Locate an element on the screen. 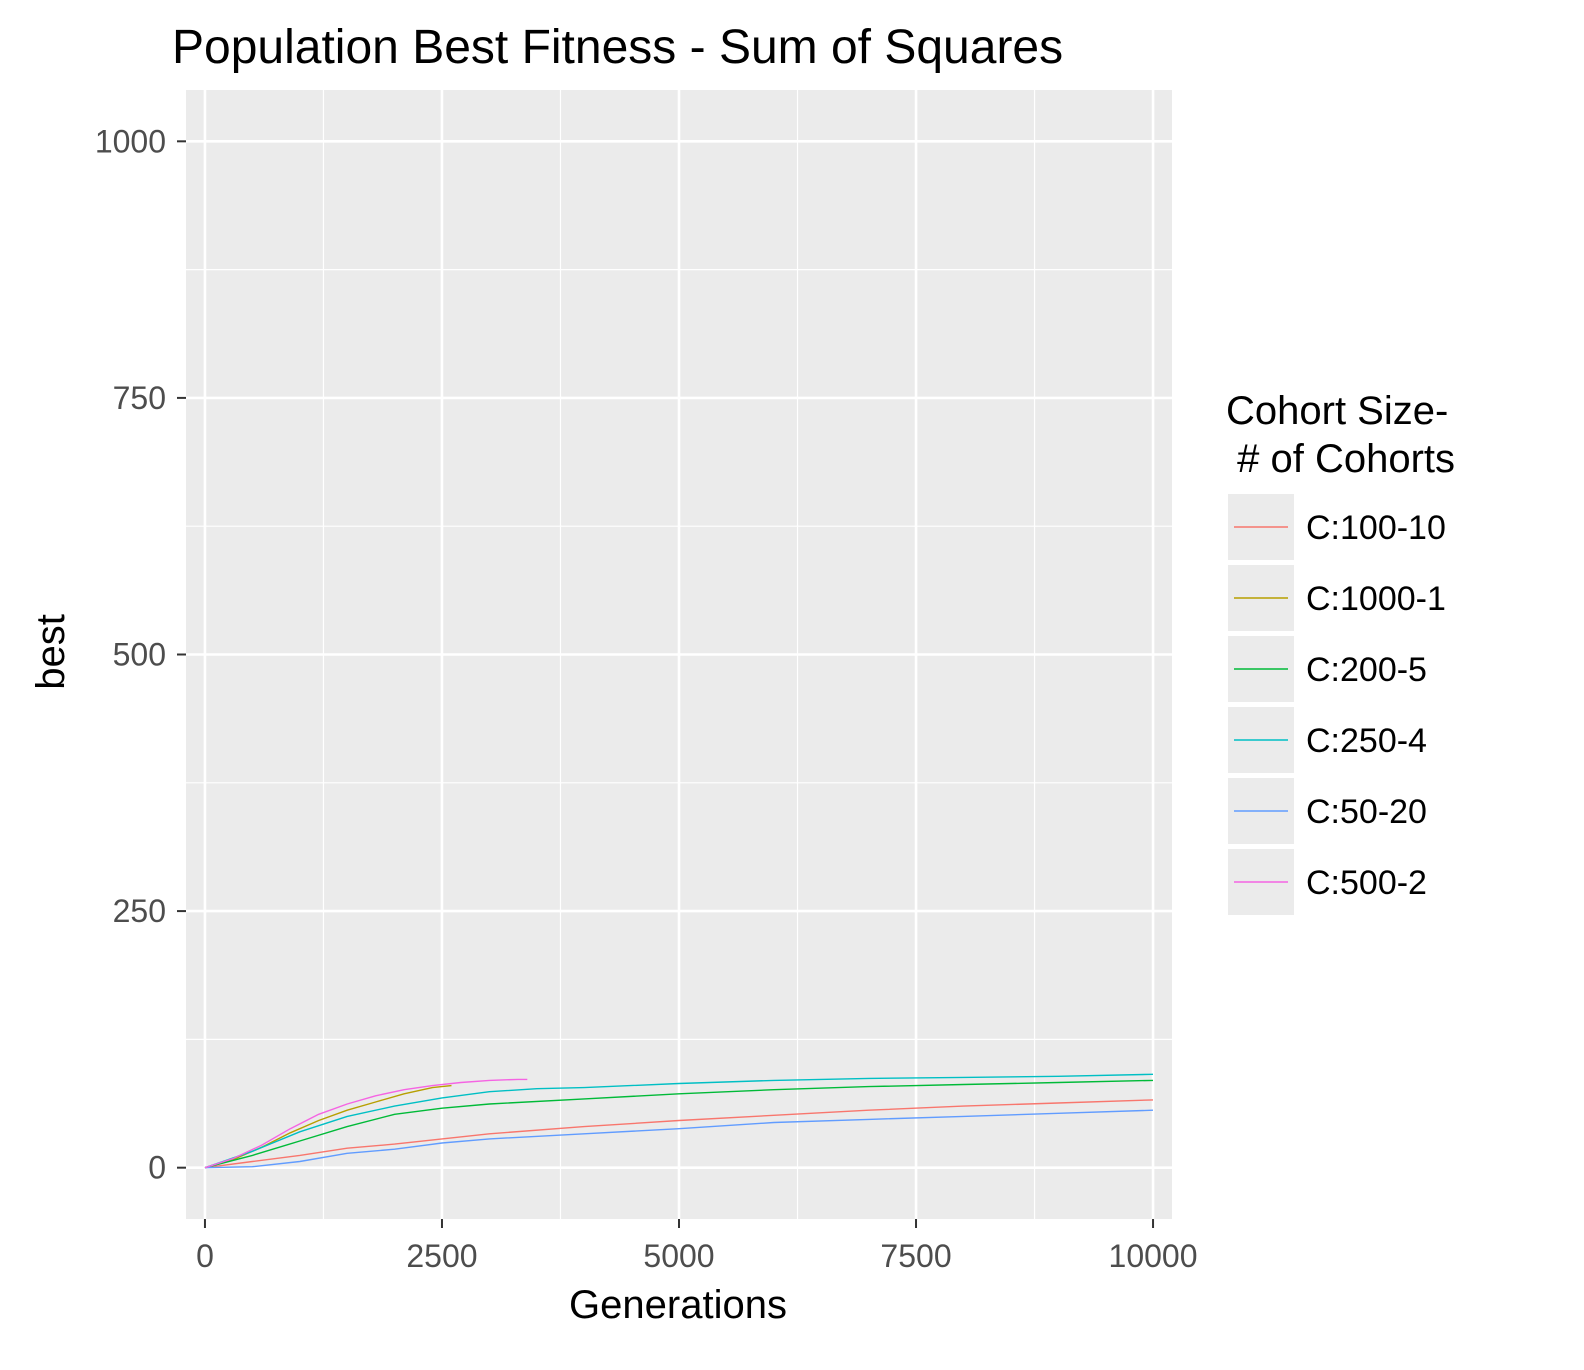  x-tick-label: 7500 is located at coordinates (915, 1256).